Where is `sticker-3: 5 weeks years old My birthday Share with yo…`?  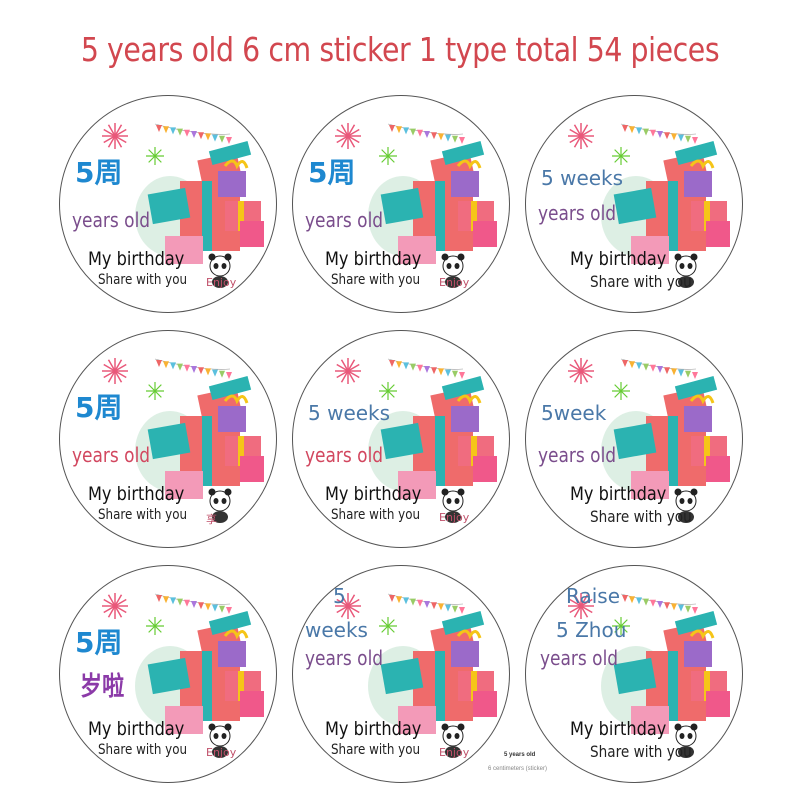 sticker-3: 5 weeks years old My birthday Share with yo… is located at coordinates (634, 204).